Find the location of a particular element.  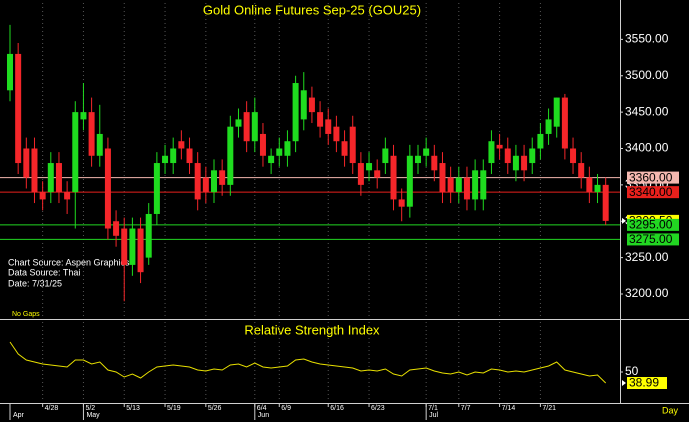

panel-title: Relative Strength Index is located at coordinates (312, 329).